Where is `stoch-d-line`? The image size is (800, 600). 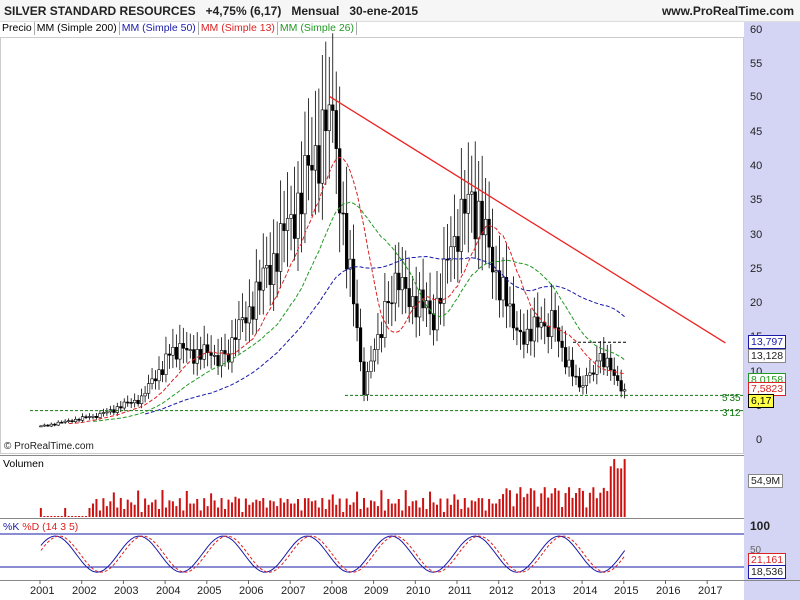 stoch-d-line is located at coordinates (333, 554).